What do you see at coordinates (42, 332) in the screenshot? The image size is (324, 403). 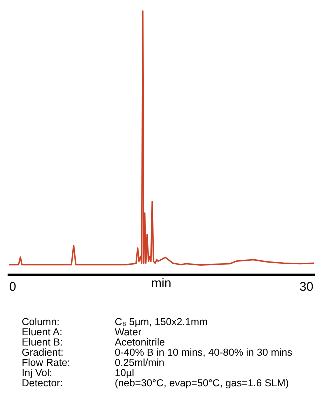 I see `text: Eluent A:` at bounding box center [42, 332].